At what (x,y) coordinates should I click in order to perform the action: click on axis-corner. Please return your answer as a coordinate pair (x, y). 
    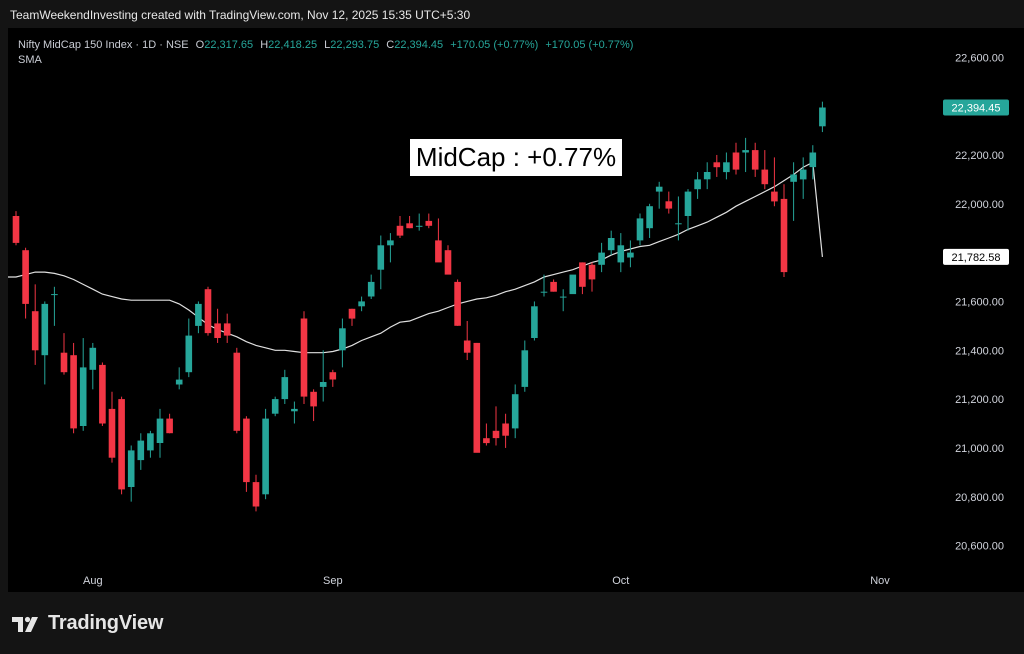
    Looking at the image, I should click on (982, 581).